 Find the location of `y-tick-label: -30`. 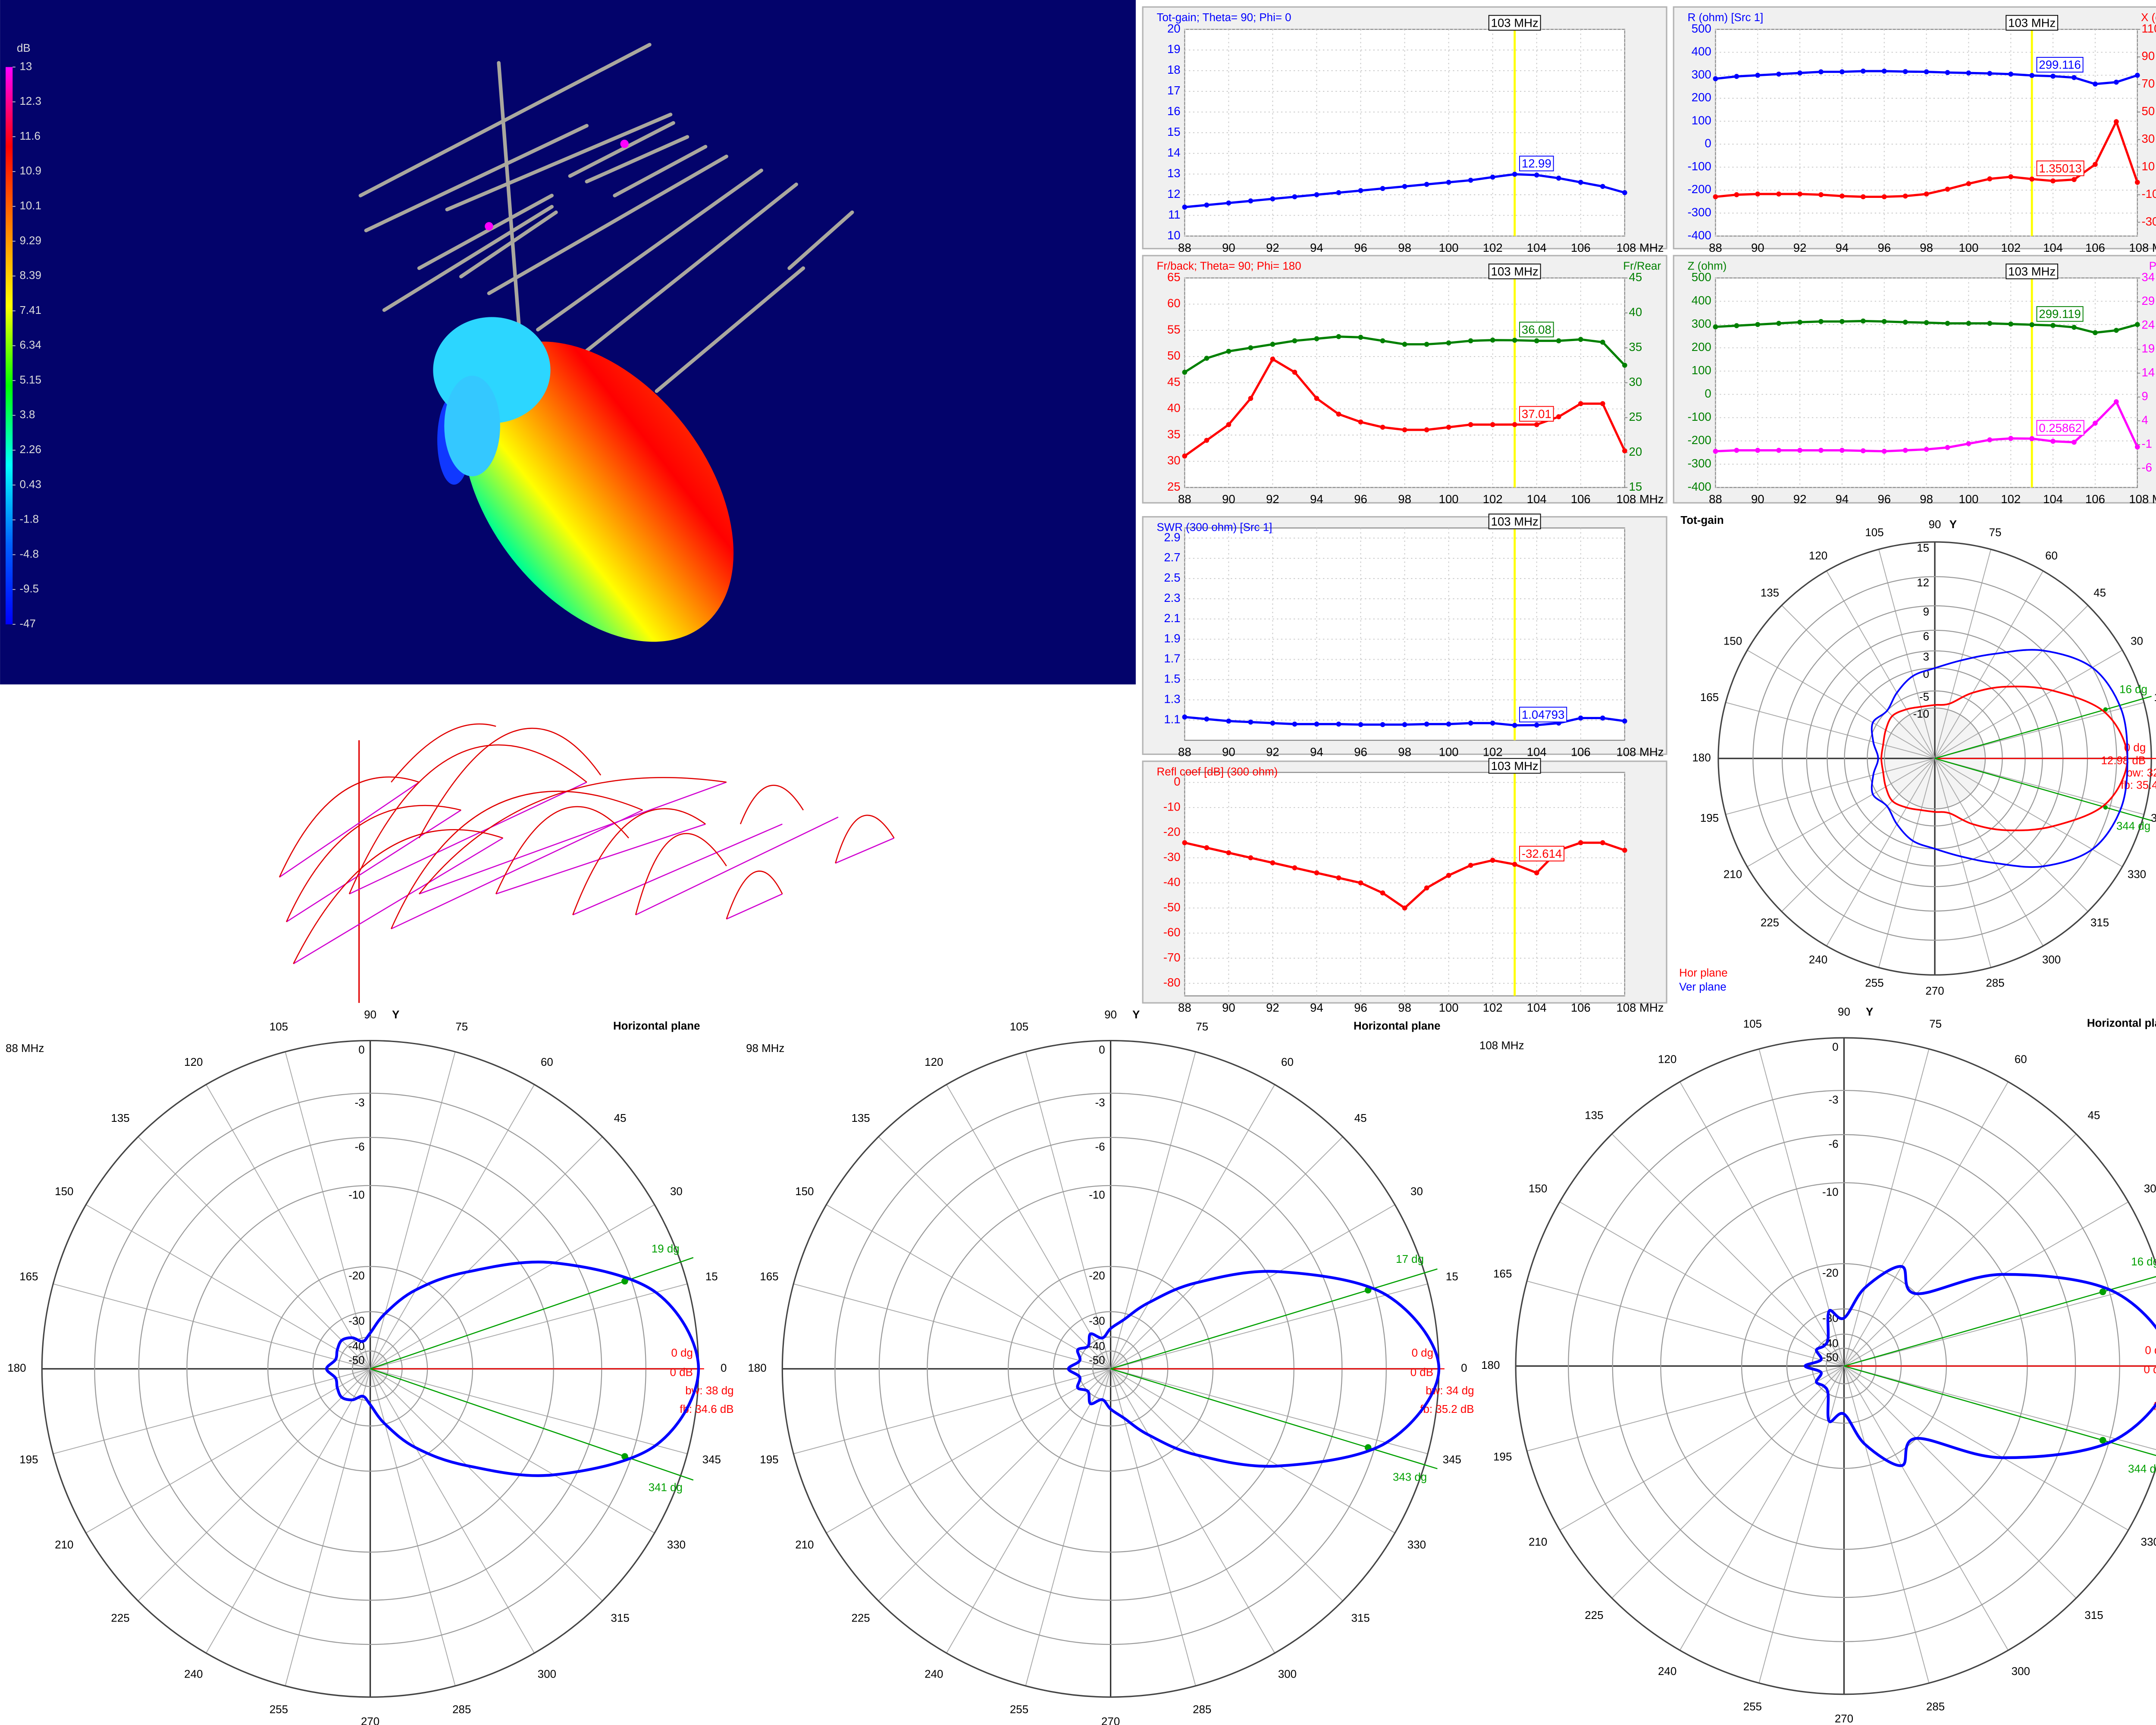

y-tick-label: -30 is located at coordinates (2149, 221).